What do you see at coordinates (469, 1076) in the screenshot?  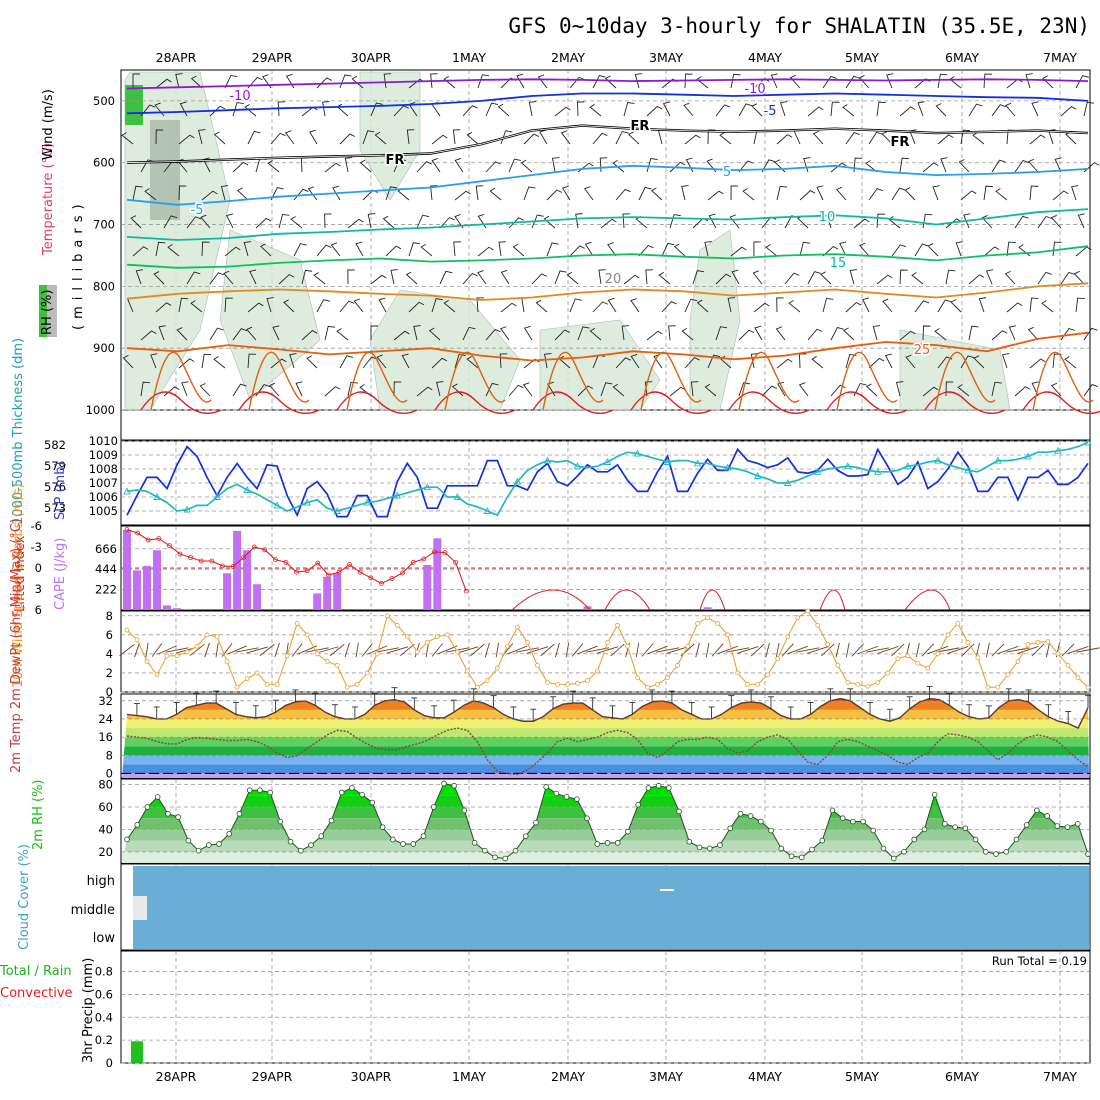 I see `date-label: 1MAY` at bounding box center [469, 1076].